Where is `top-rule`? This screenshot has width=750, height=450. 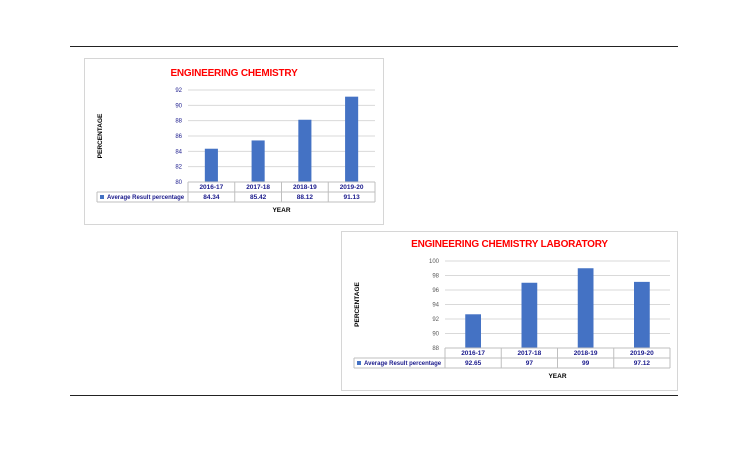
top-rule is located at coordinates (374, 46).